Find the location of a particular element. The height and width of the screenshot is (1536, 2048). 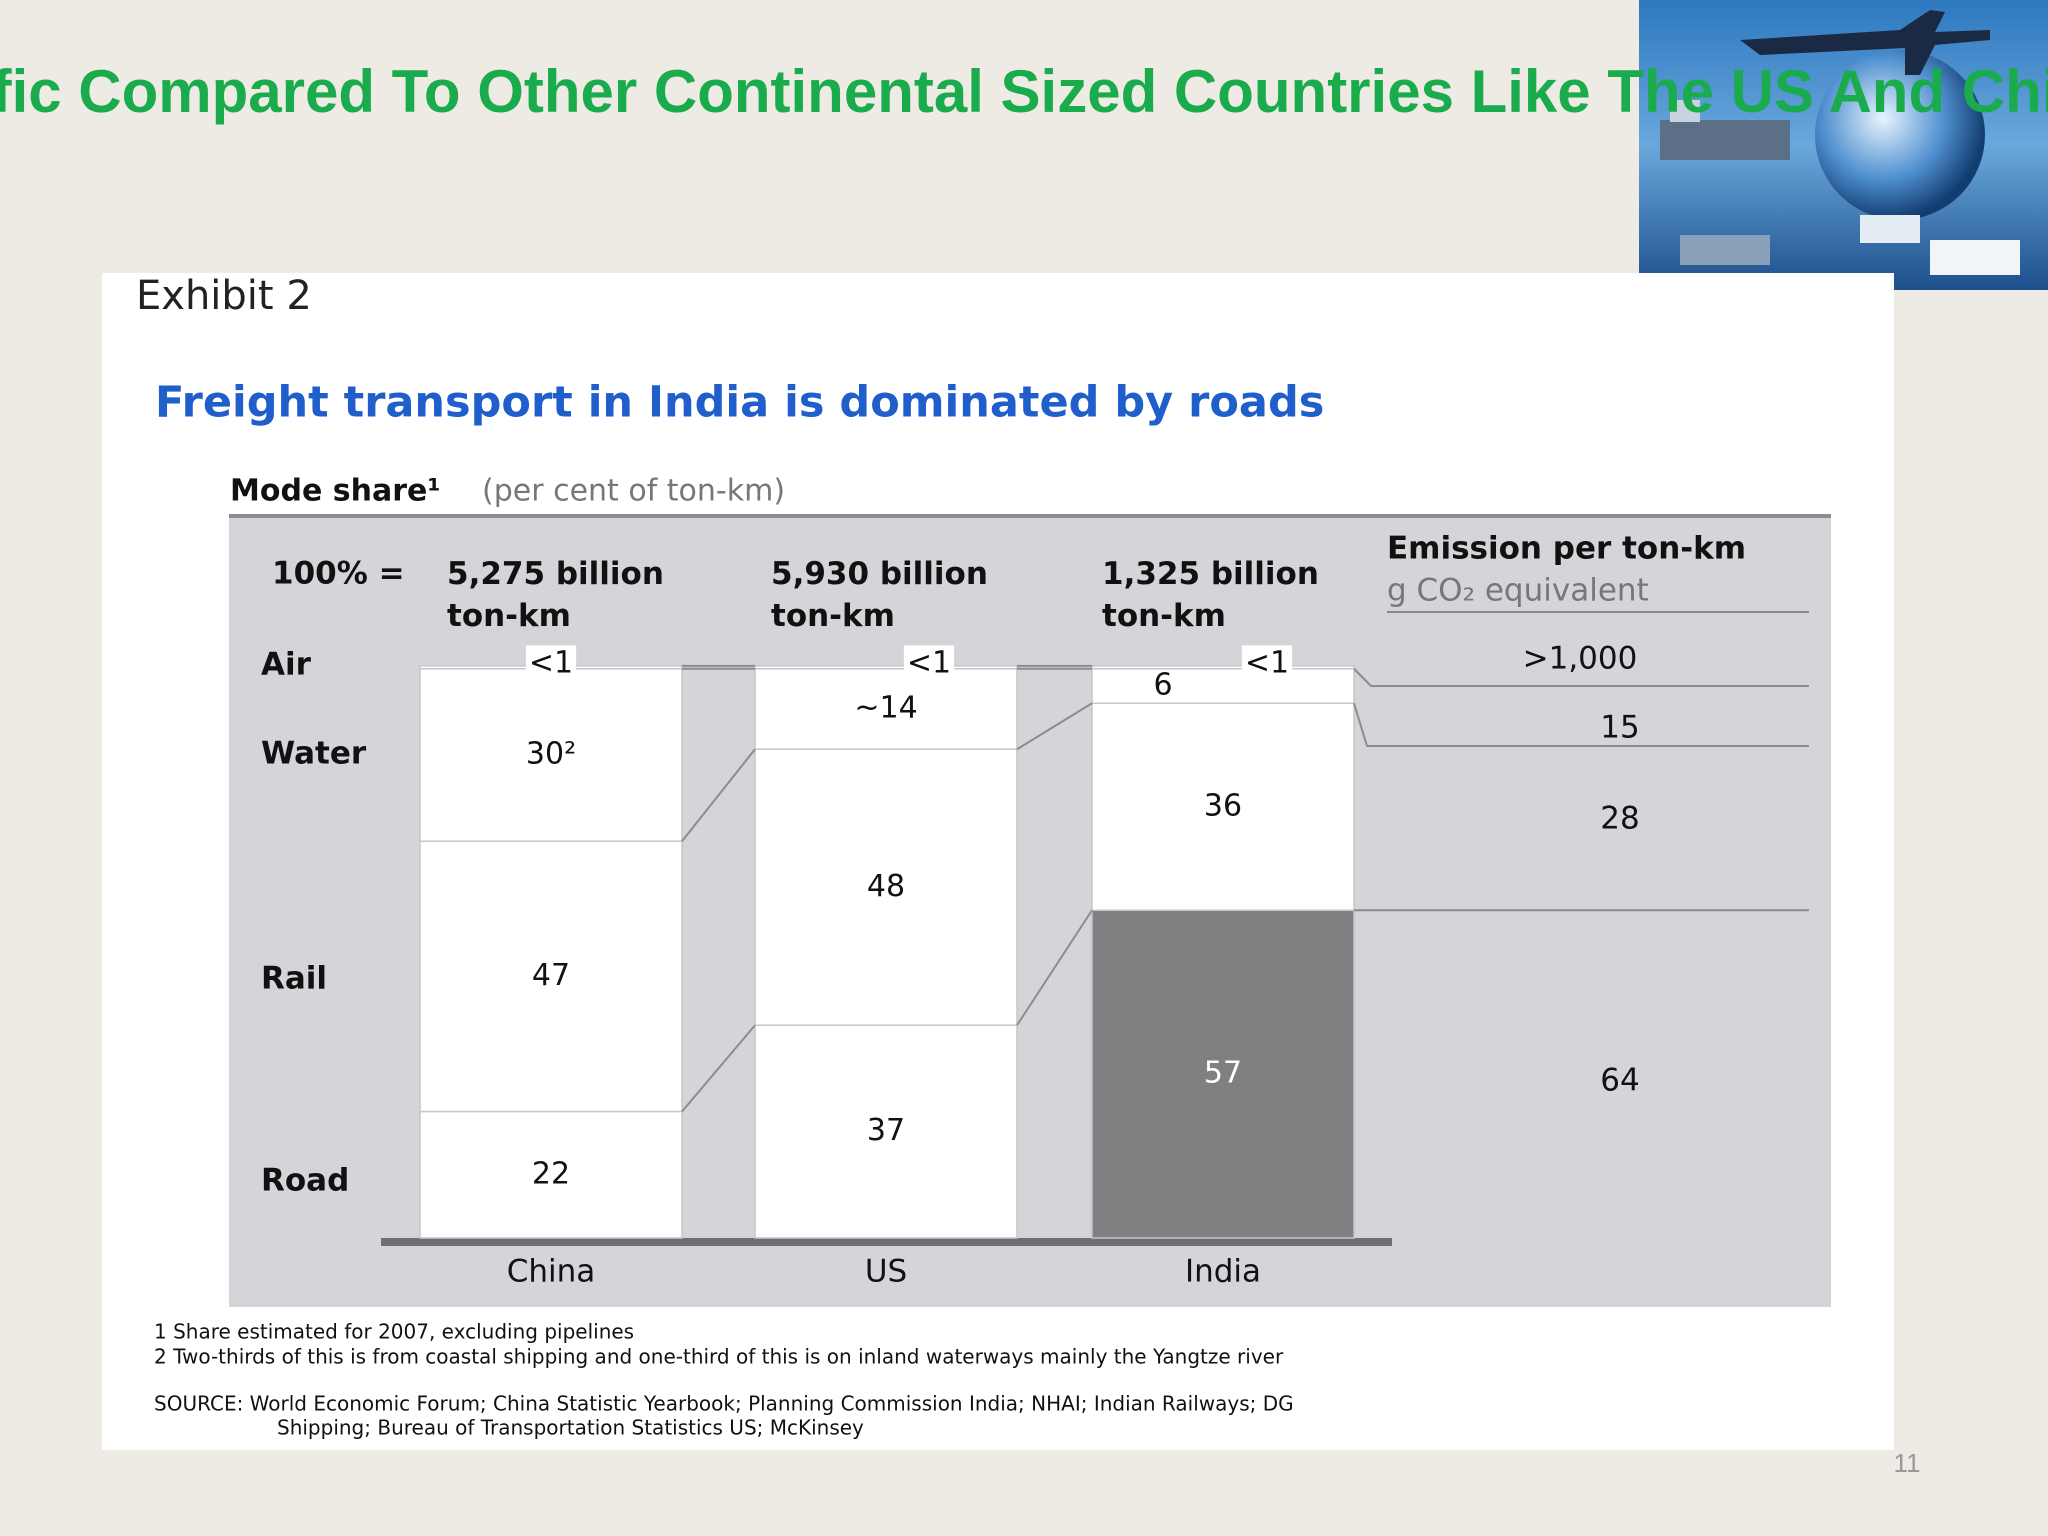

value-label: 6 is located at coordinates (1162, 685).